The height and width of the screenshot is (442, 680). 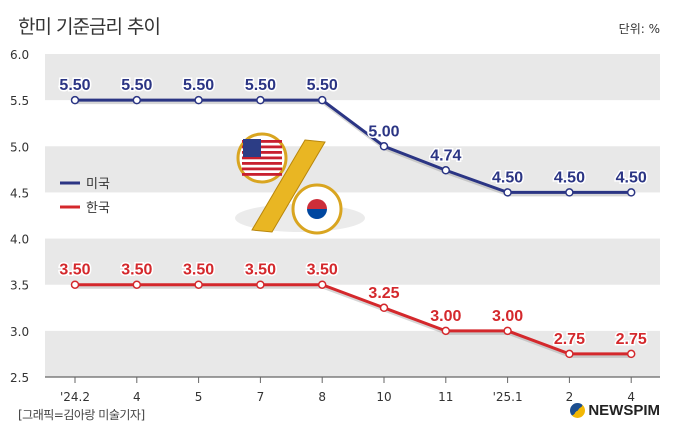 What do you see at coordinates (19, 101) in the screenshot?
I see `y-tick-label: 5.5` at bounding box center [19, 101].